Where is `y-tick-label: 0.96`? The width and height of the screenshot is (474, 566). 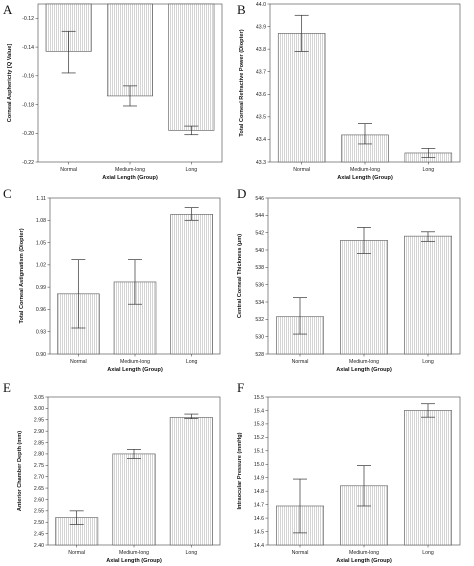
y-tick-label: 0.96 is located at coordinates (41, 310).